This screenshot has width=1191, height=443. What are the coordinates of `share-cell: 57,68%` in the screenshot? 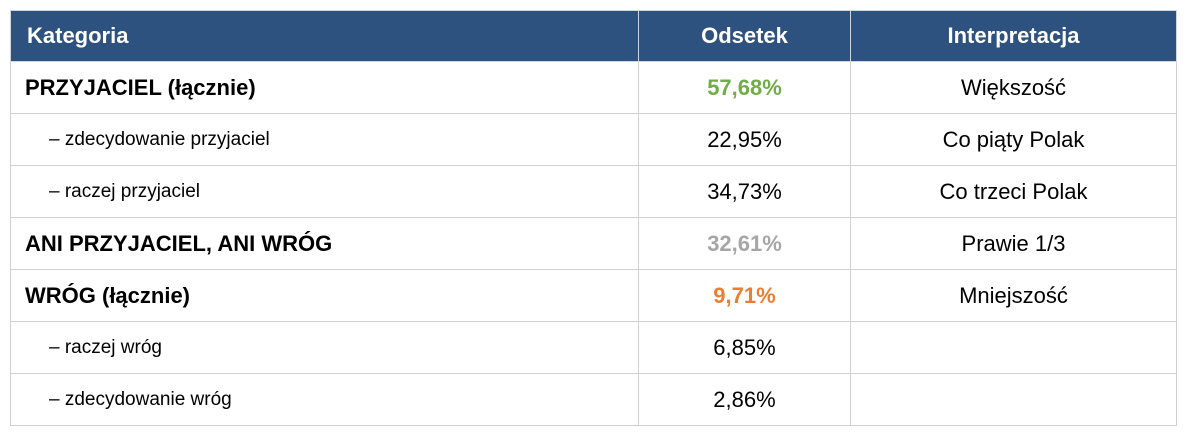 It's located at (744, 87).